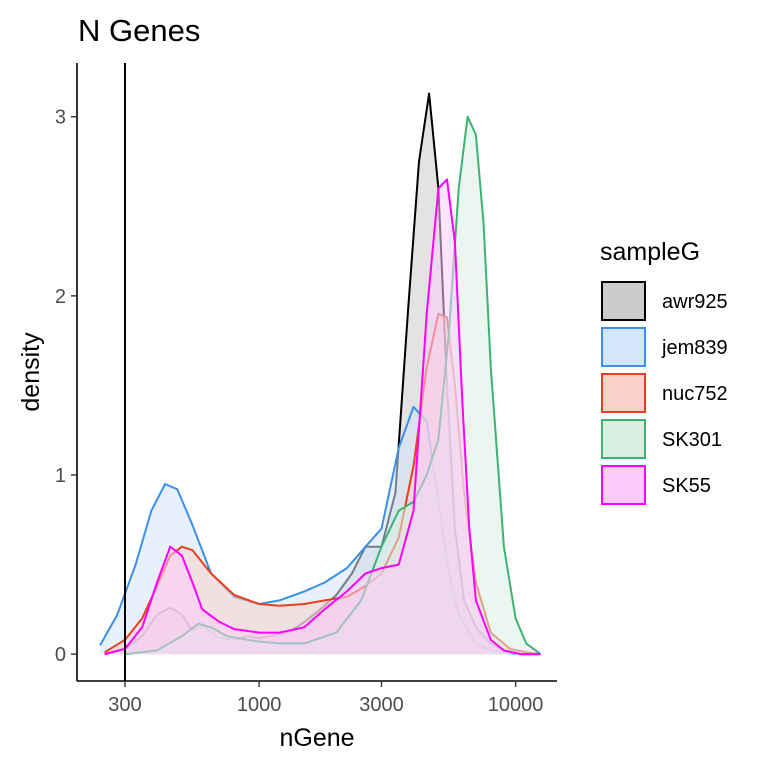 Image resolution: width=768 pixels, height=768 pixels. What do you see at coordinates (316, 738) in the screenshot?
I see `x-axis-title: nGene` at bounding box center [316, 738].